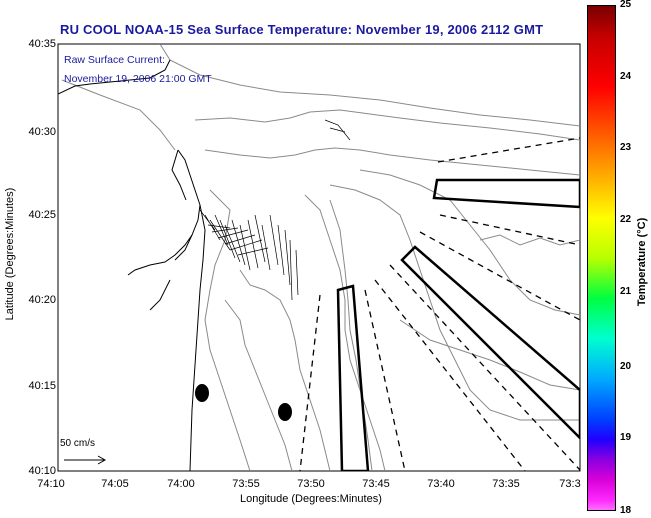  Describe the element at coordinates (626, 437) in the screenshot. I see `colorbar-tick: 19` at that location.